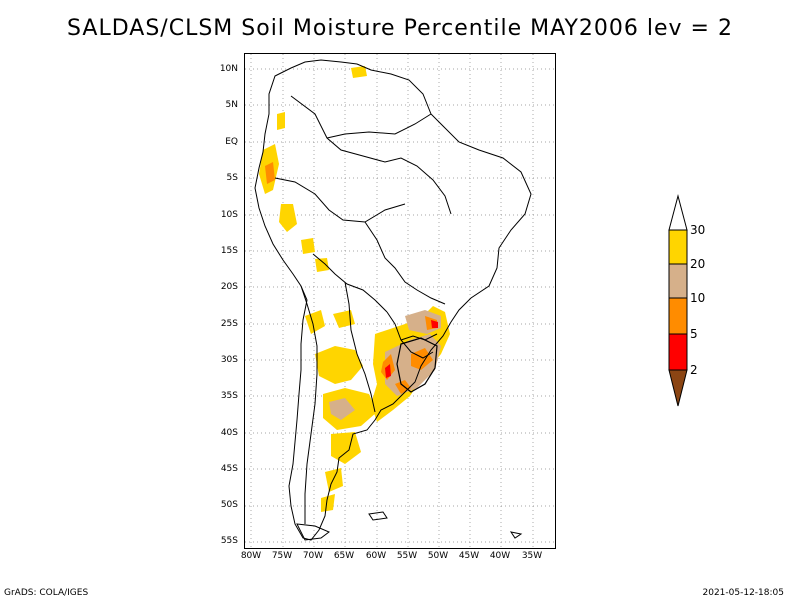 The width and height of the screenshot is (800, 600). What do you see at coordinates (229, 469) in the screenshot?
I see `lat-tick-label: 45S` at bounding box center [229, 469].